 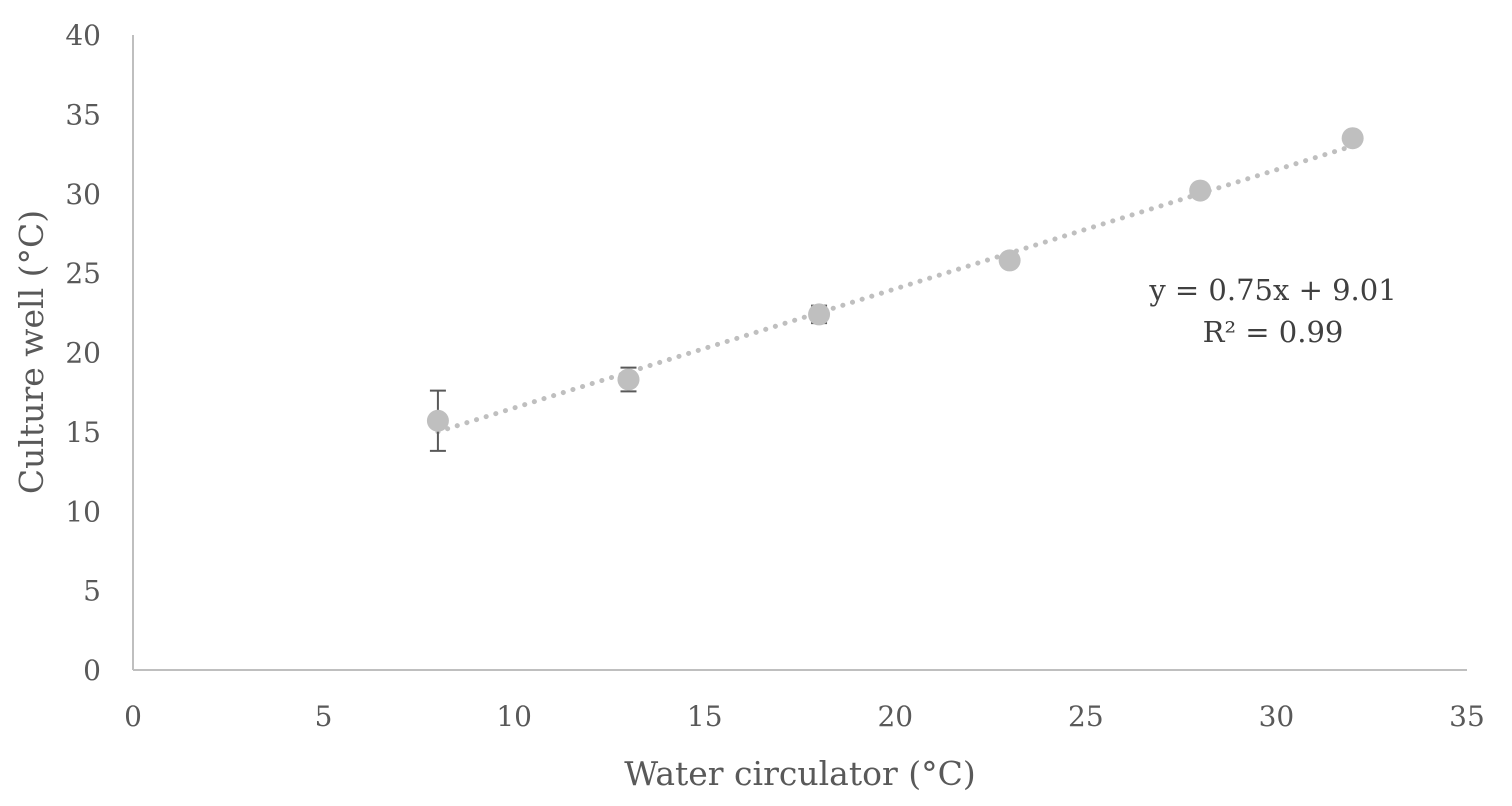 I want to click on x-tick-label: 5, so click(x=324, y=716).